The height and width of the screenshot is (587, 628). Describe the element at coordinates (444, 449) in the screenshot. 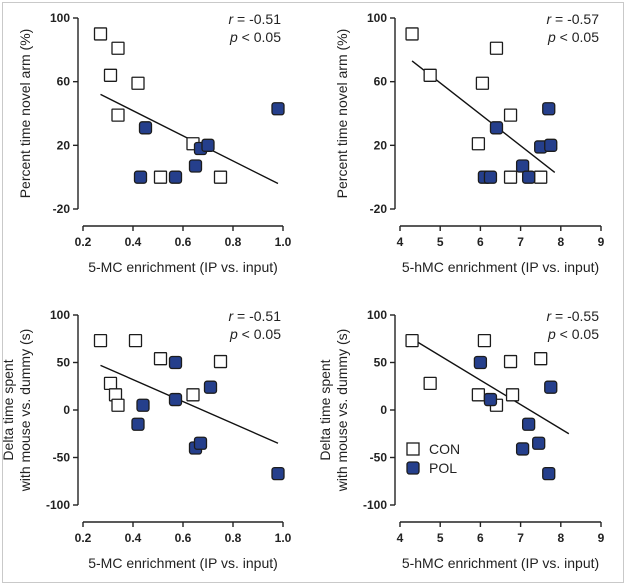

I see `legend-con-label: CON` at that location.